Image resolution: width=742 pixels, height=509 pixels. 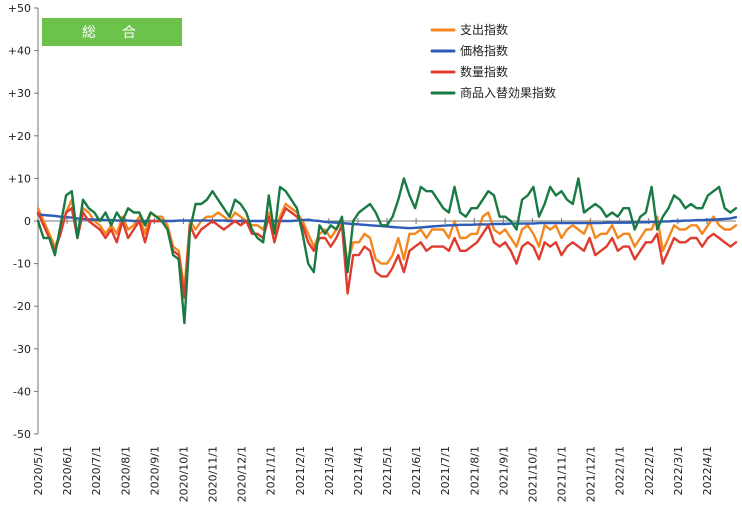 I want to click on y-tick-label: +50, so click(x=19, y=8).